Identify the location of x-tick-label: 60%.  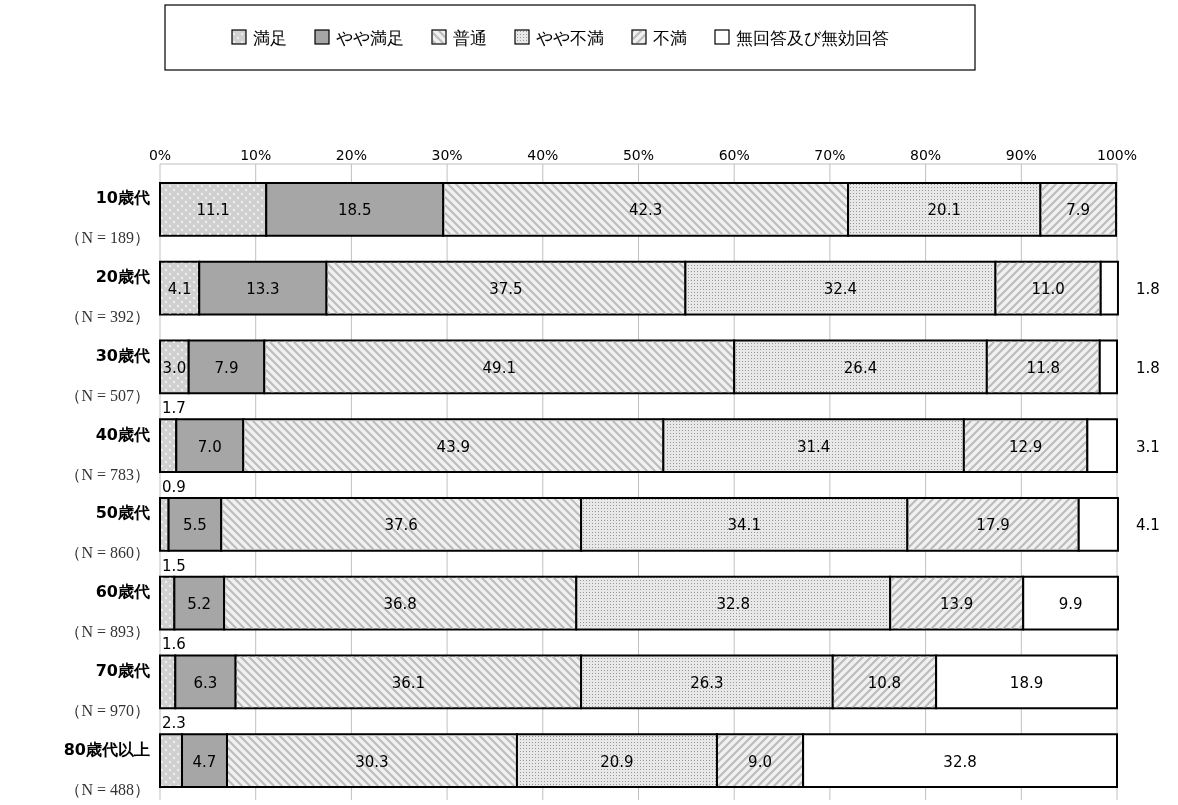
(734, 155).